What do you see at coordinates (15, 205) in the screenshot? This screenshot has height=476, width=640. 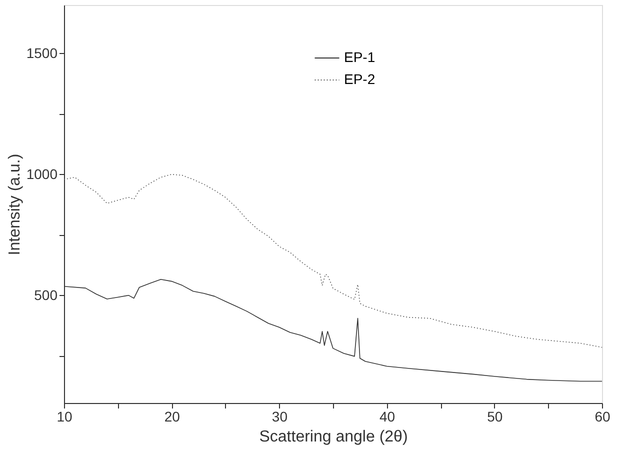 I see `y-axis-title: Intensity (a.u.)` at bounding box center [15, 205].